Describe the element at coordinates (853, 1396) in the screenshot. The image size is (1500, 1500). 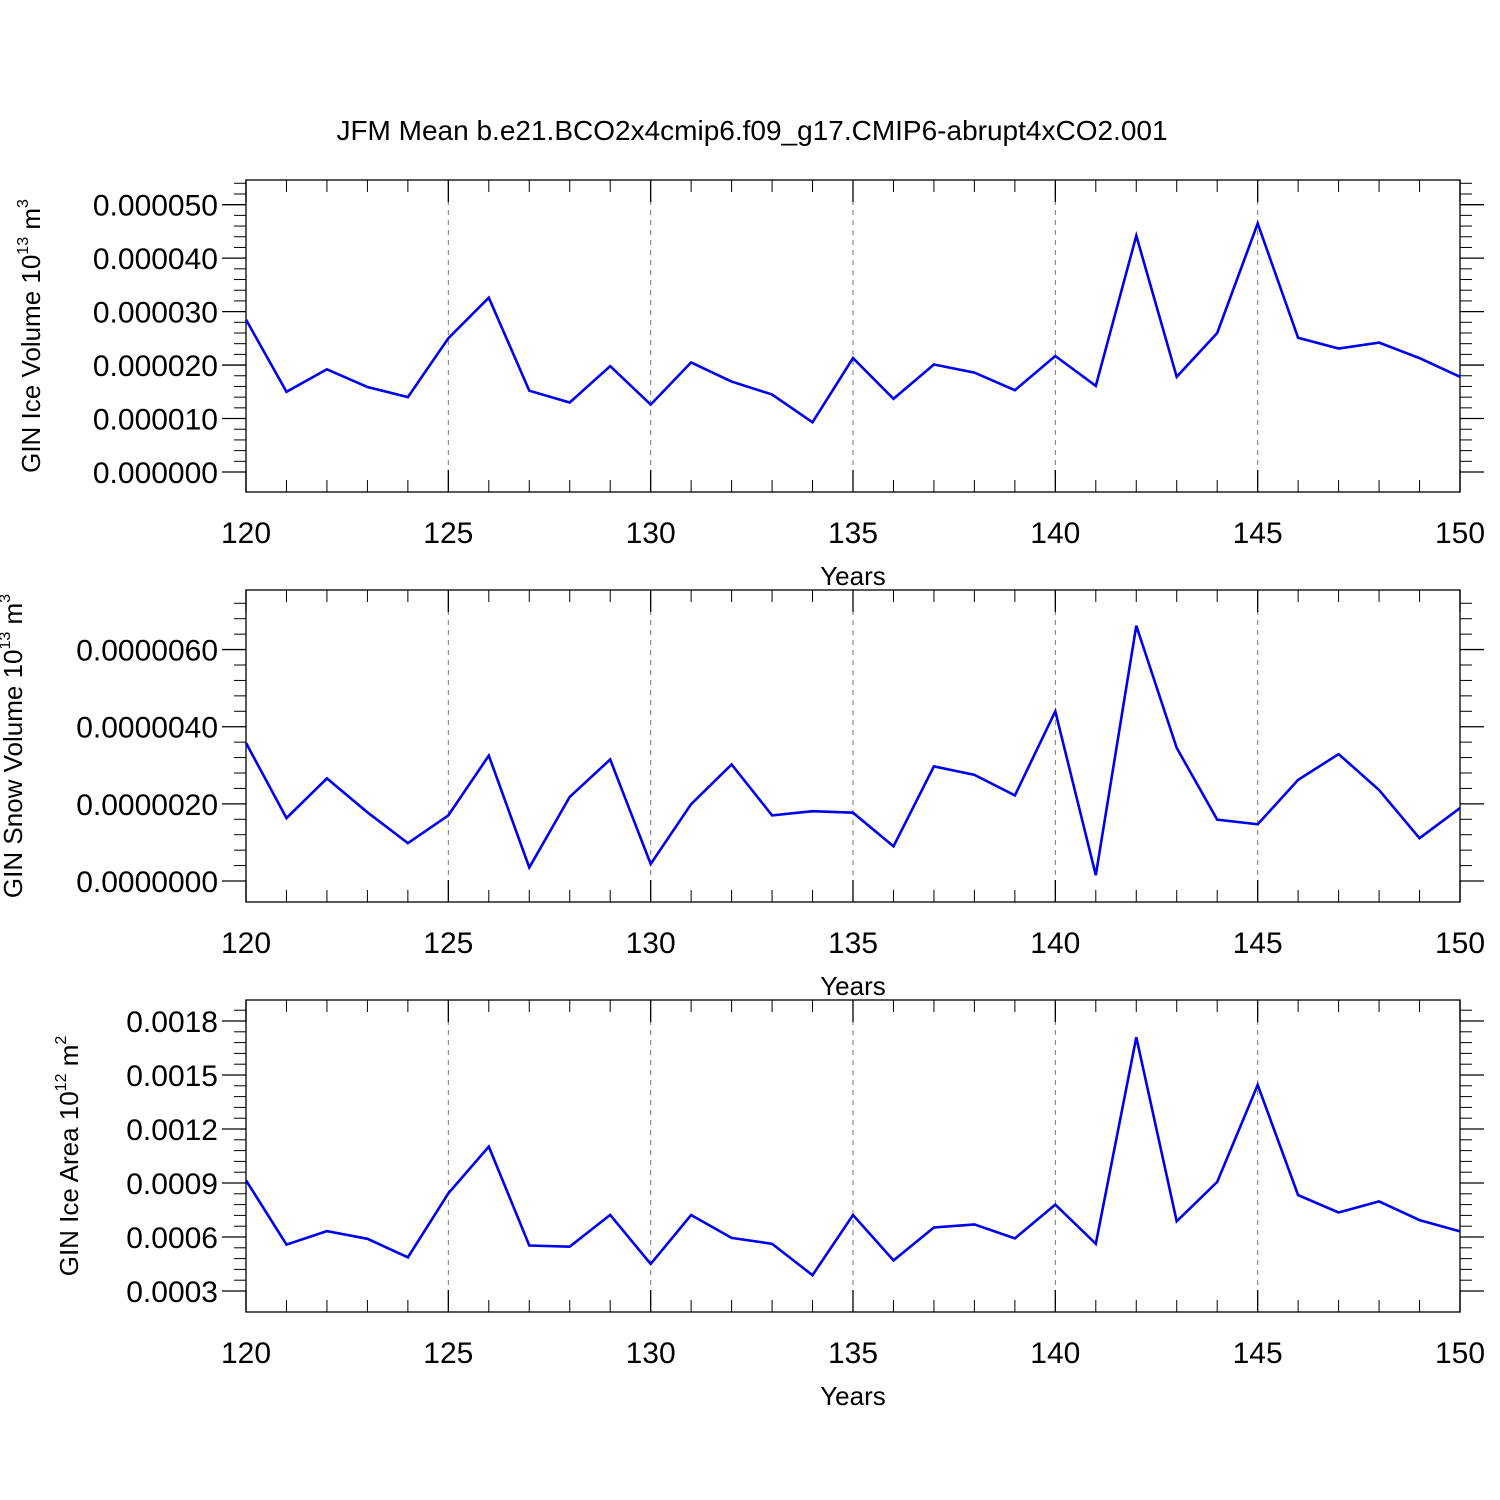
I see `chart-3-x-axis-label: Years` at that location.